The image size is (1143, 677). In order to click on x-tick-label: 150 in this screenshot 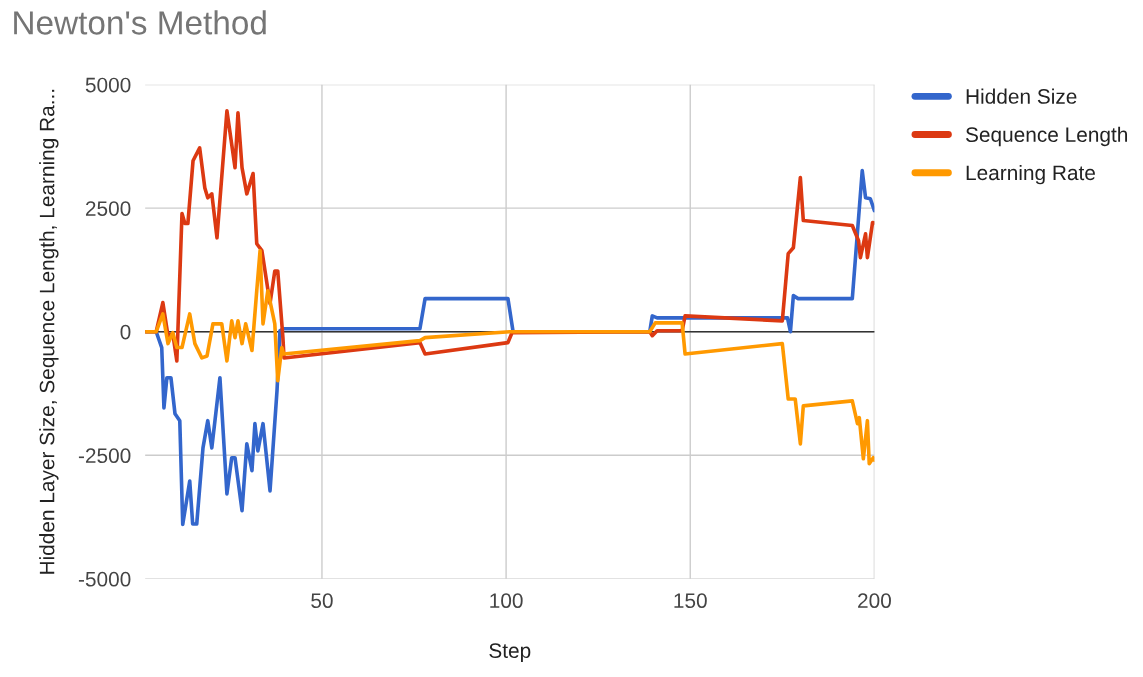, I will do `click(690, 601)`.